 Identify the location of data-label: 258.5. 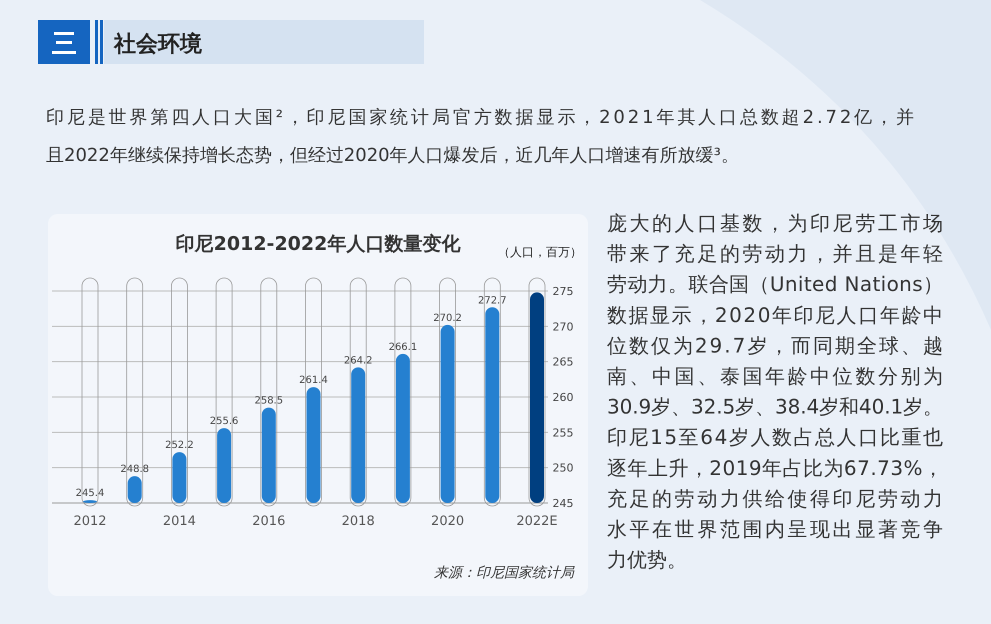
(269, 401).